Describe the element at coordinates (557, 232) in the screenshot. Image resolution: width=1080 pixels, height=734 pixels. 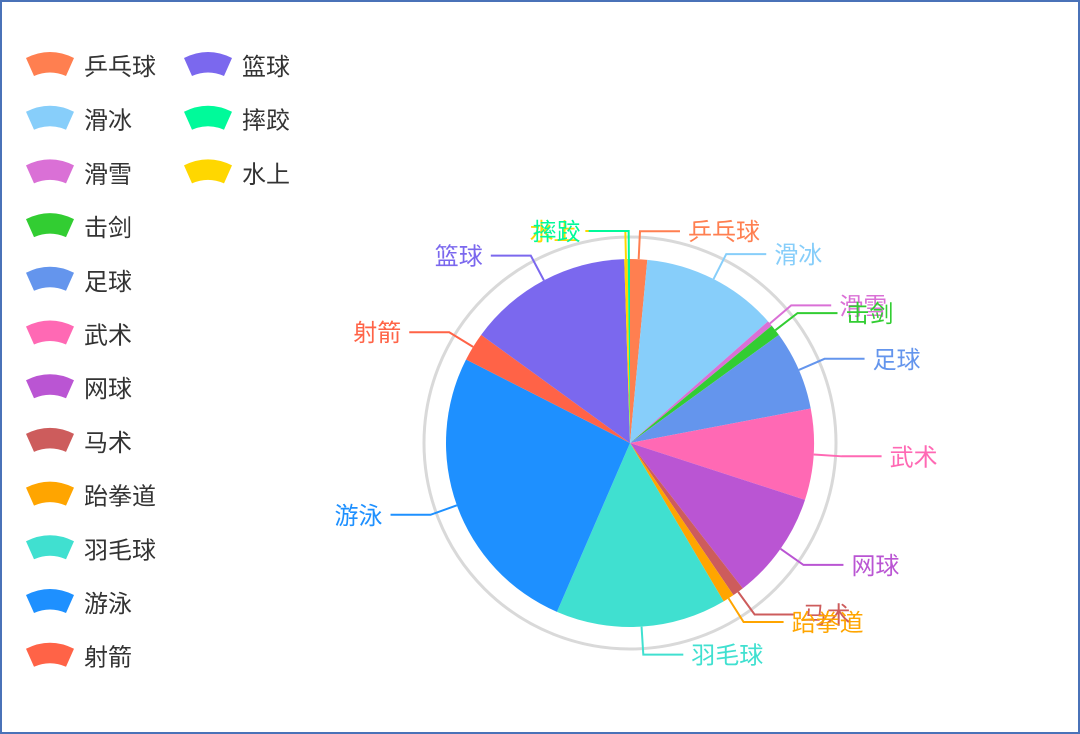
I see `slice-14-label: 摔跤` at that location.